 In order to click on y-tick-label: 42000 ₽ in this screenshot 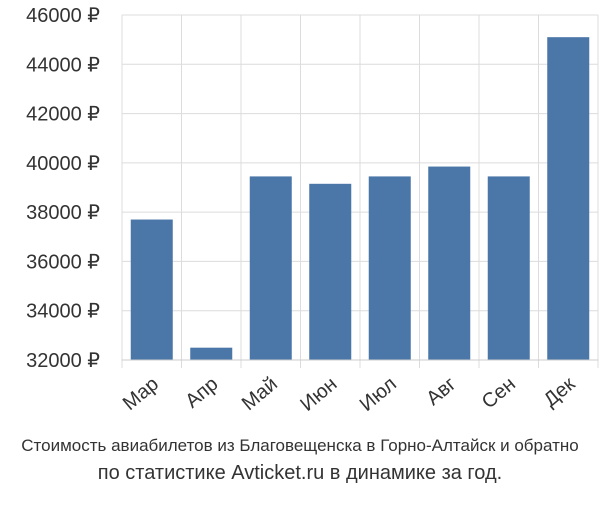, I will do `click(63, 115)`.